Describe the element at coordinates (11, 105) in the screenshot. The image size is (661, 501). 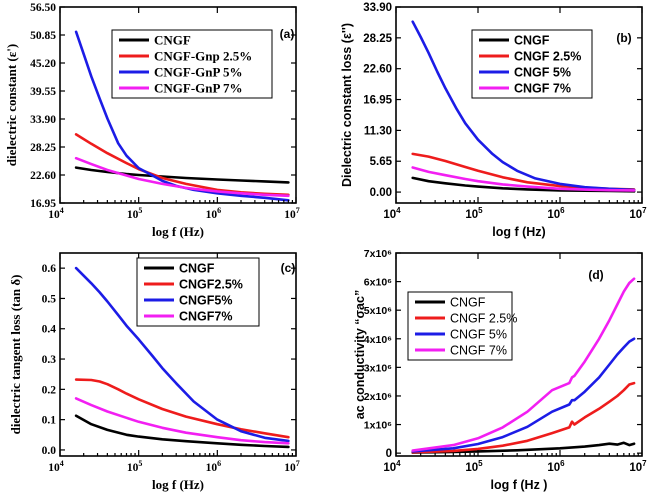
I see `y-axis-title: dielectric constant (ε')` at that location.